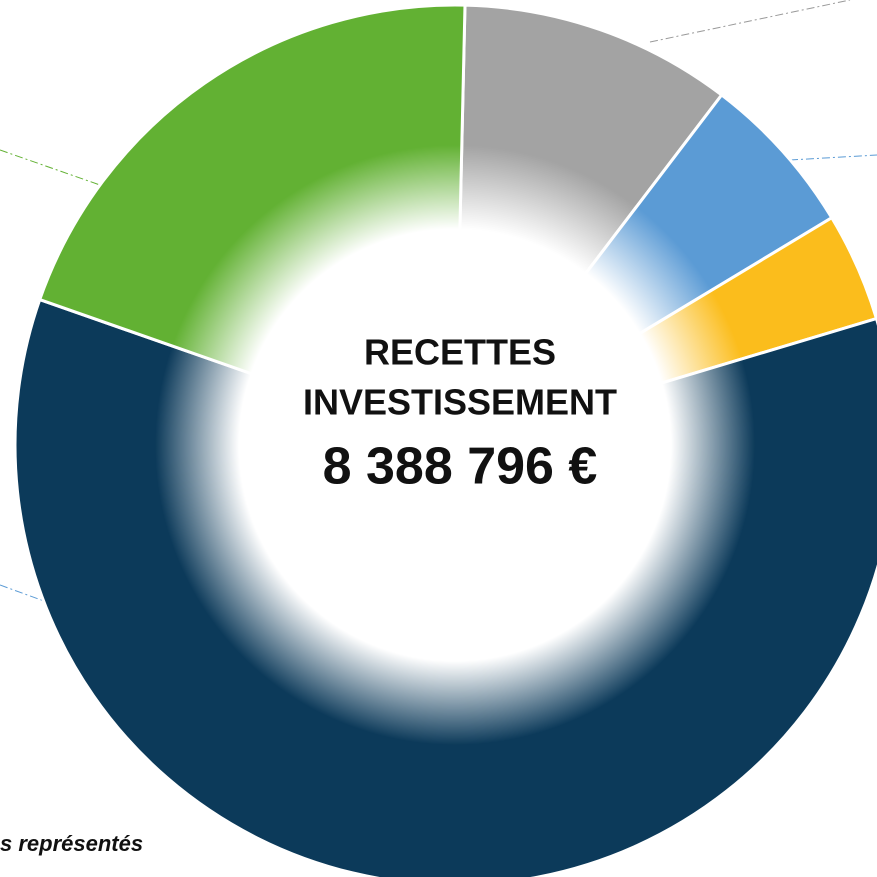  I want to click on center-subtitle: INVESTISSEMENT, so click(460, 402).